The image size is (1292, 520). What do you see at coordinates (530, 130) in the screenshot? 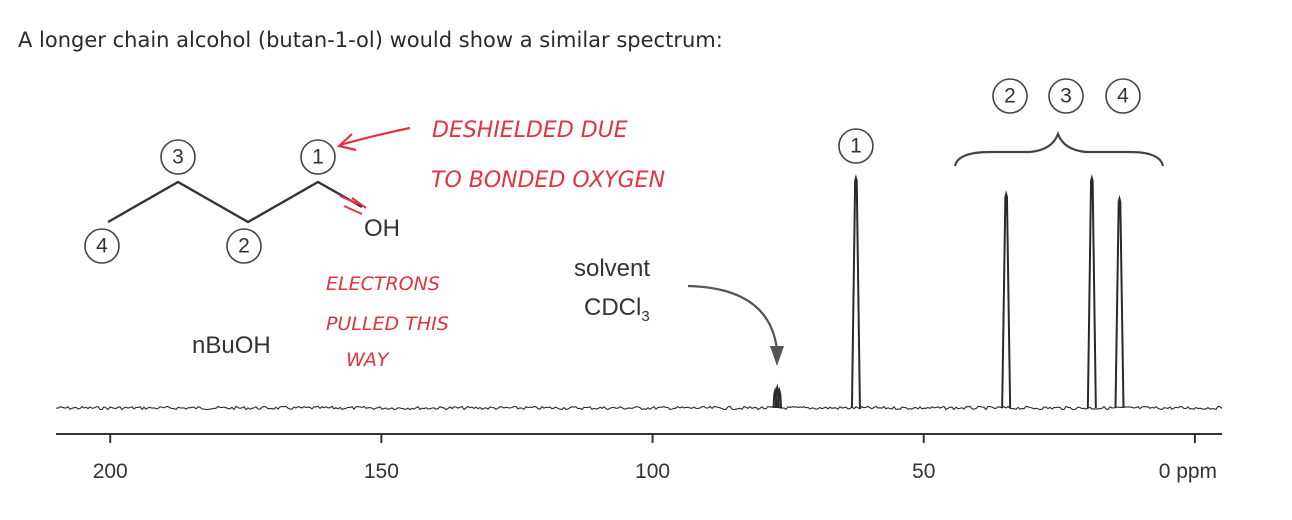
I see `deshielded-note-line1: DESHIELDED DUE` at bounding box center [530, 130].